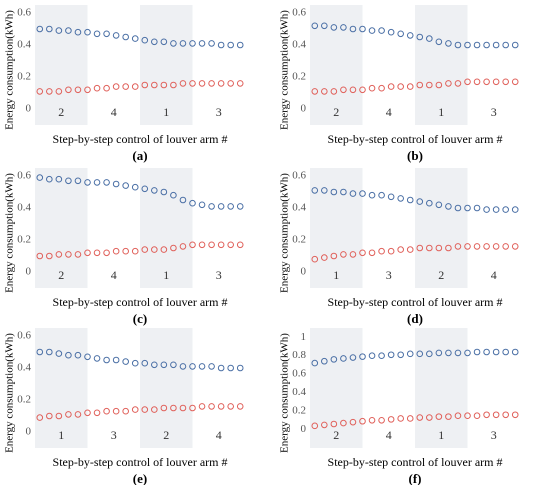 Image resolution: width=550 pixels, height=485 pixels. I want to click on y-tick-label: 0.4, so click(24, 45).